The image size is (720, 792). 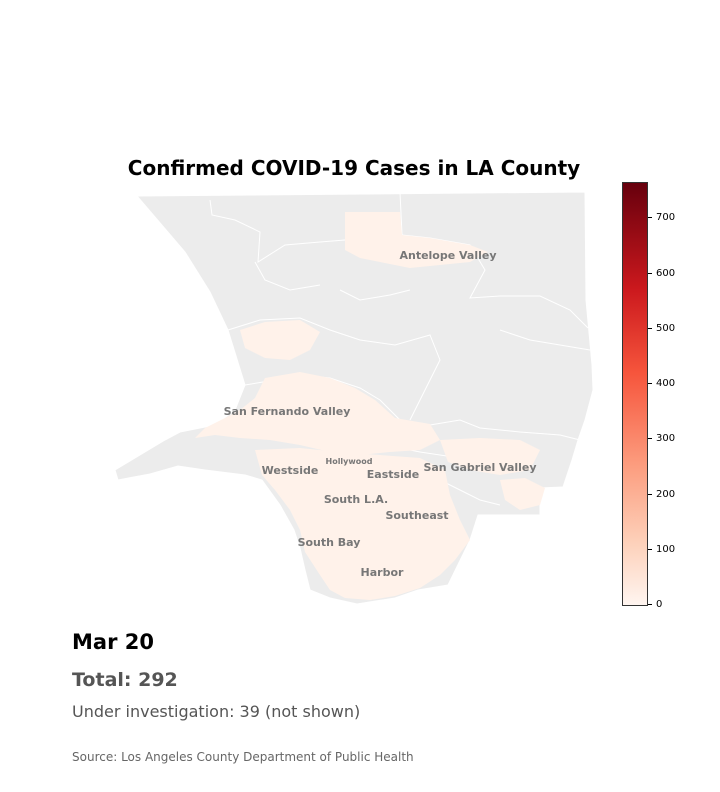 I want to click on label-eastside: Eastside, so click(x=393, y=474).